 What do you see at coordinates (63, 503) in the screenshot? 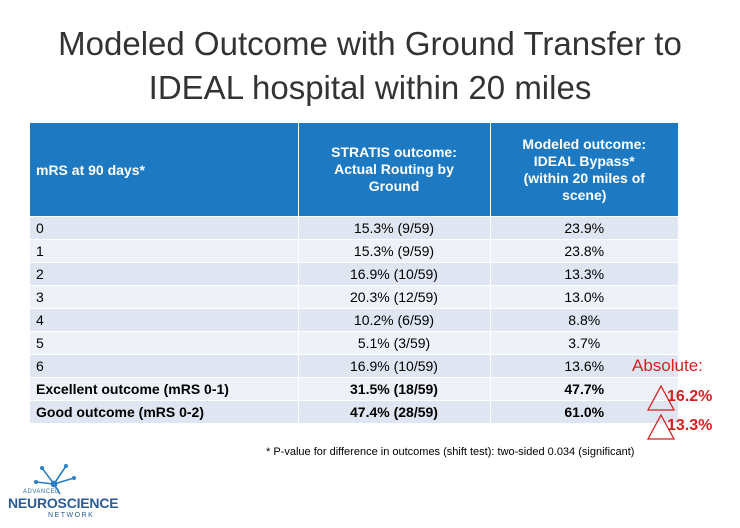
I see `logo-neuroscience: NEUROSCIENCE` at bounding box center [63, 503].